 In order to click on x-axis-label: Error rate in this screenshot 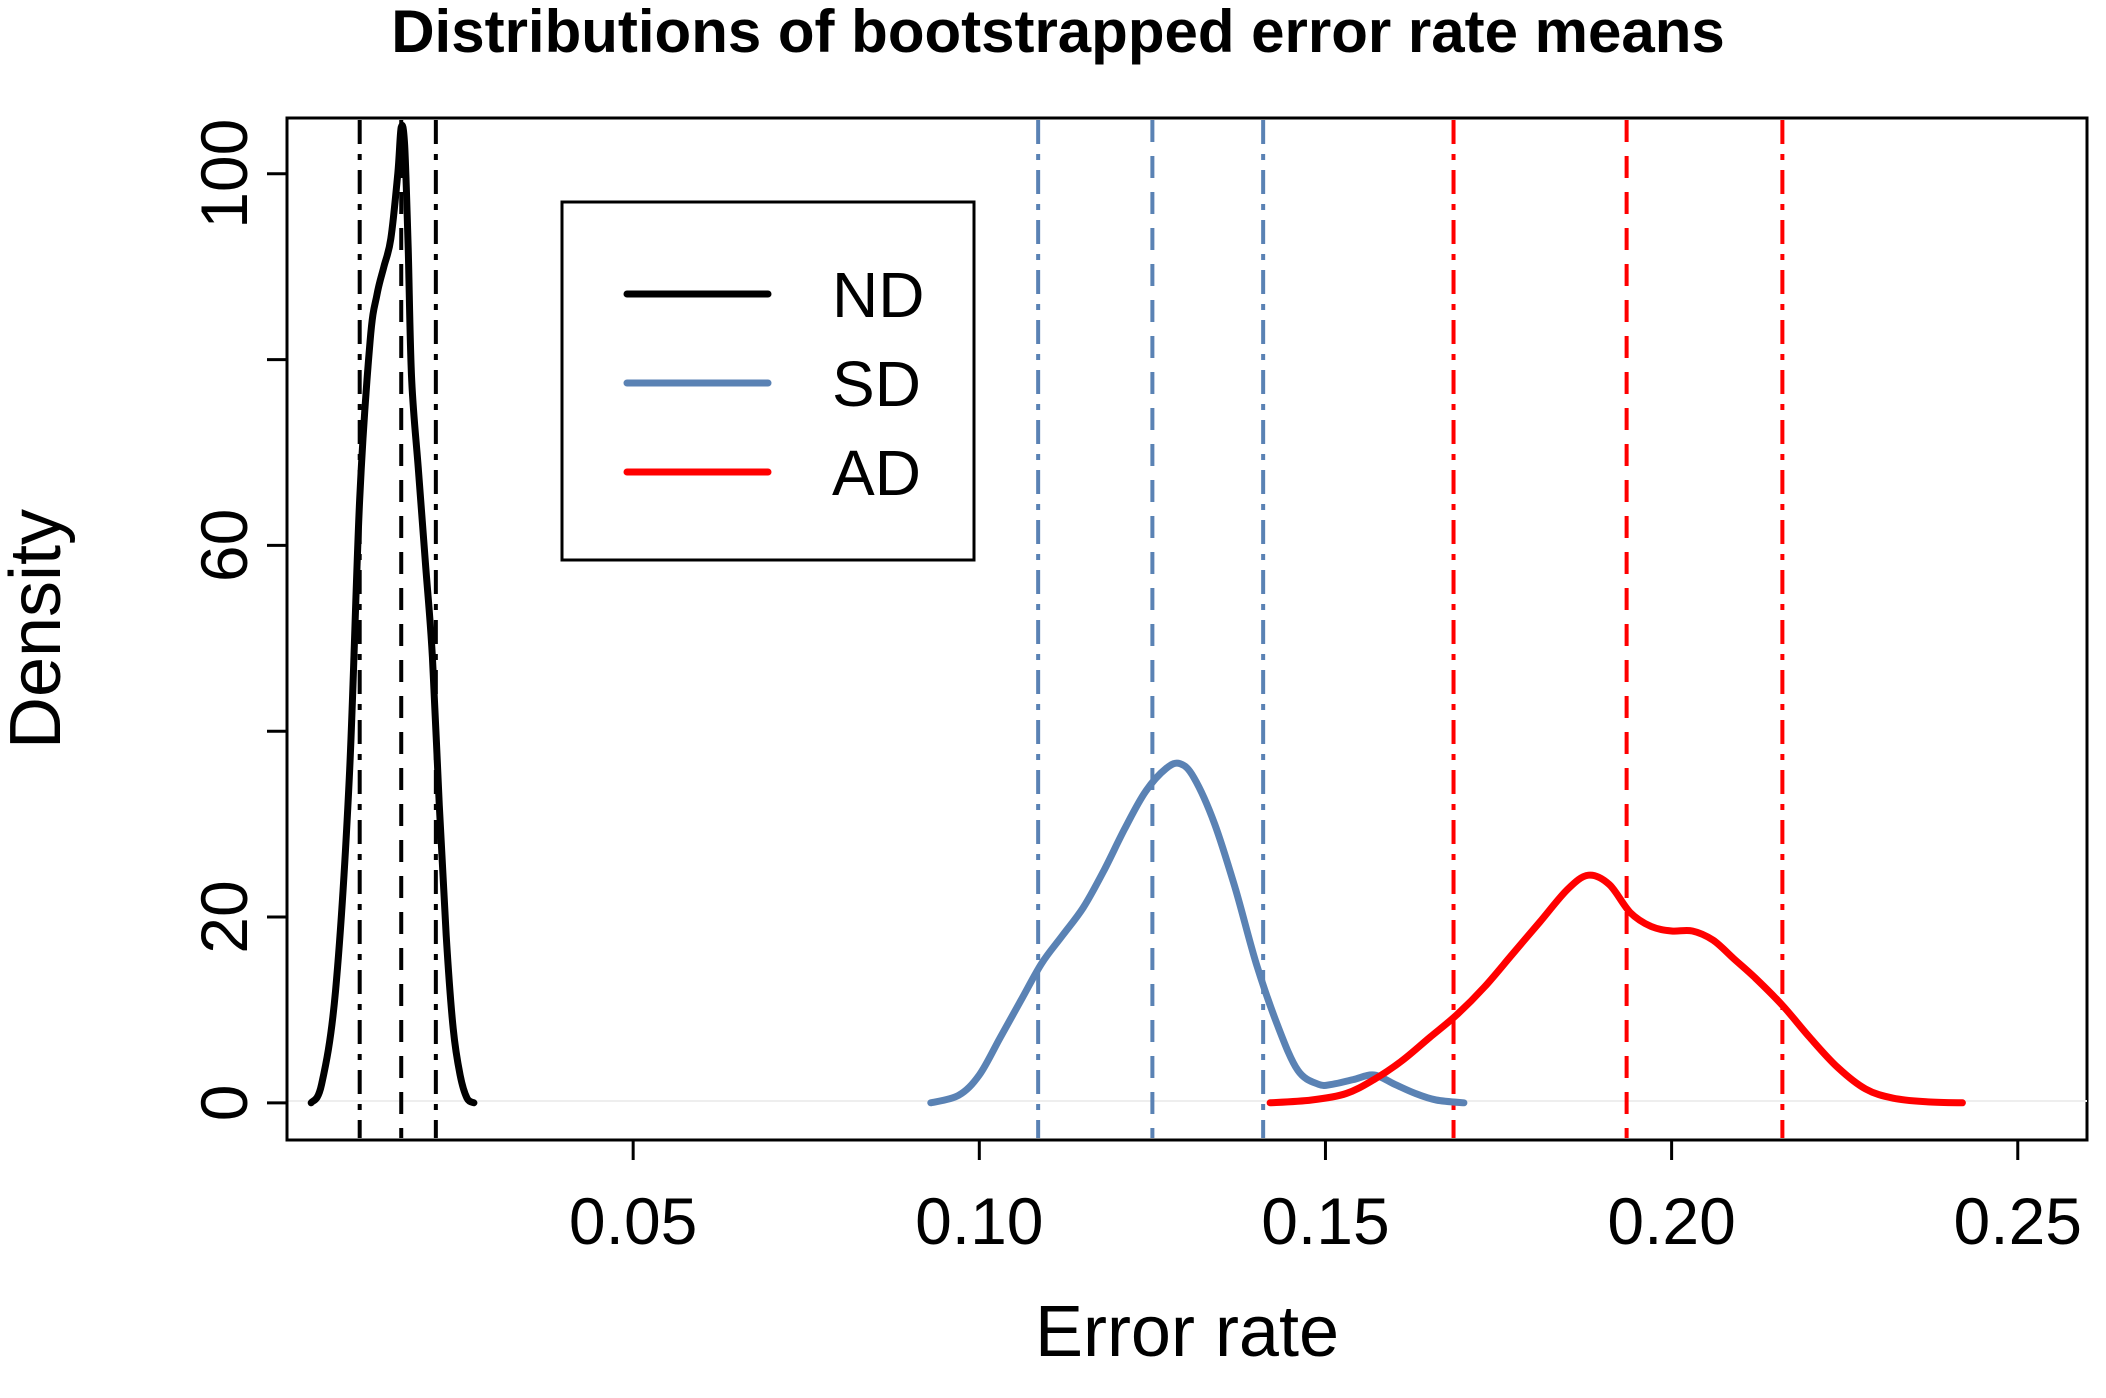, I will do `click(1187, 1332)`.